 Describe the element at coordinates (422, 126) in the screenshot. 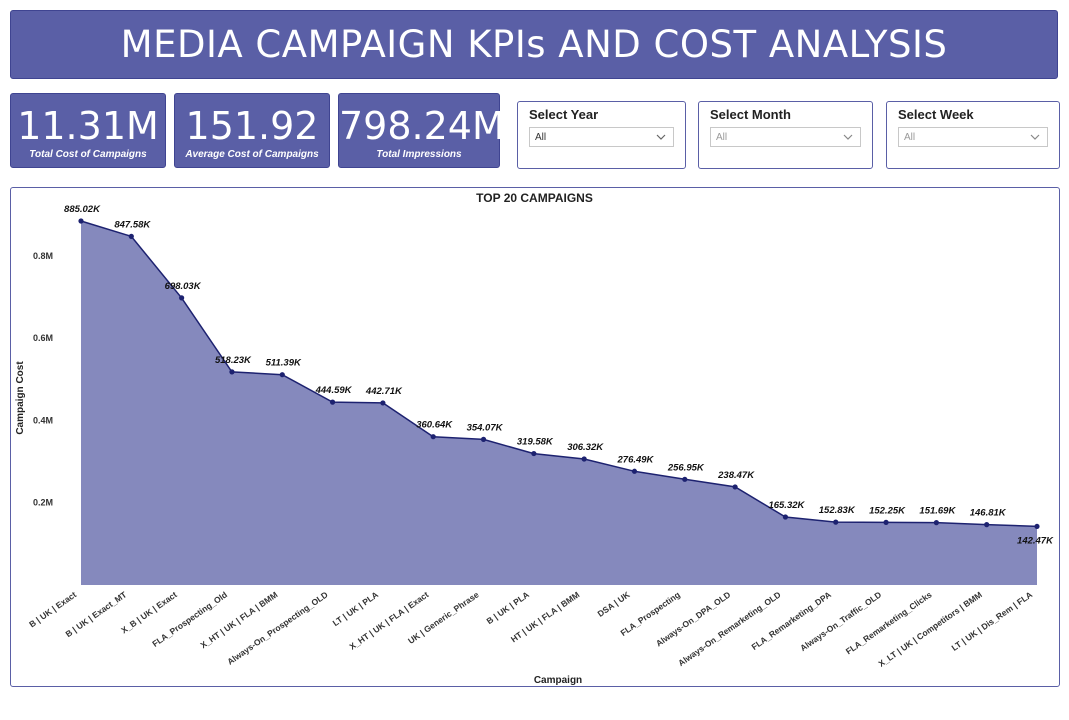

I see `kpi-value: 798.24M` at that location.